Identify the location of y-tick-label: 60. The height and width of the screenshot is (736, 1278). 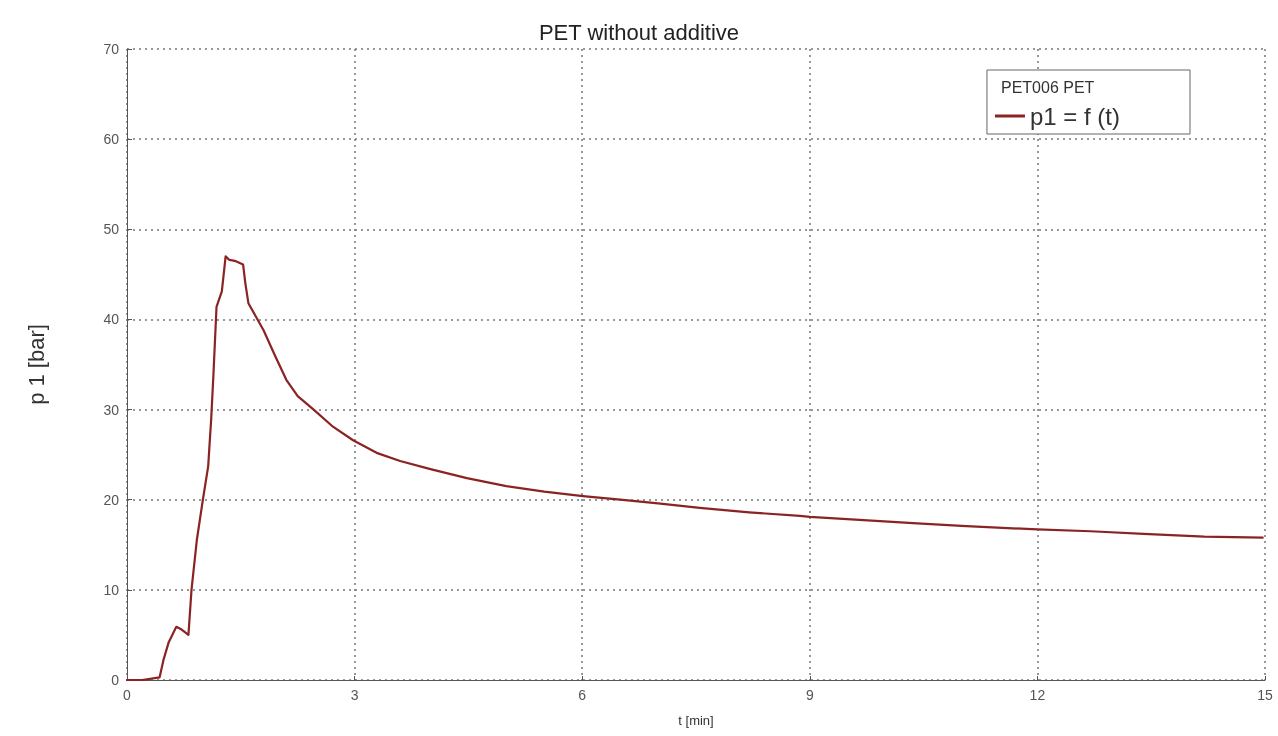
(111, 139).